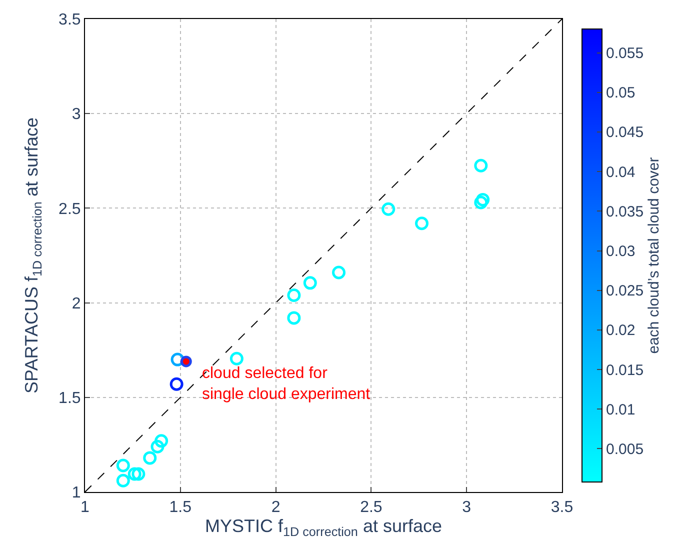 The width and height of the screenshot is (685, 557). Describe the element at coordinates (286, 384) in the screenshot. I see `annotation: cloud selected for single cloud experiment` at that location.